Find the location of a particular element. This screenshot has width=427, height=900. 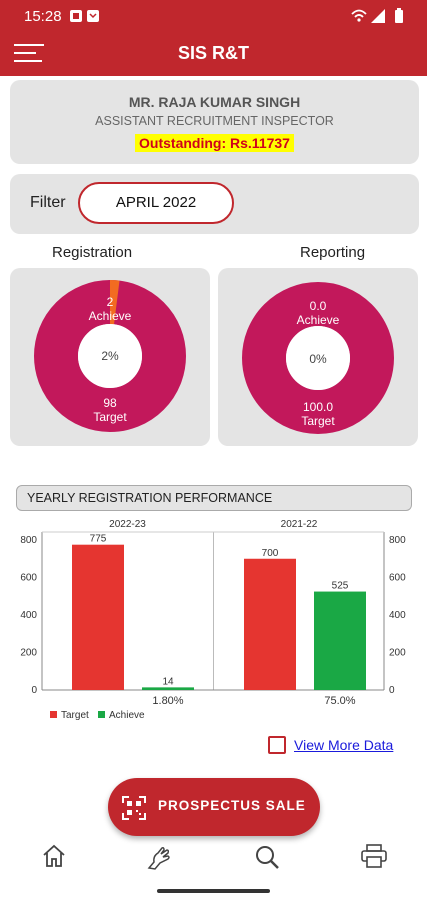

registration-donut-card: 2 Achieve 2% 98 Target is located at coordinates (110, 357).